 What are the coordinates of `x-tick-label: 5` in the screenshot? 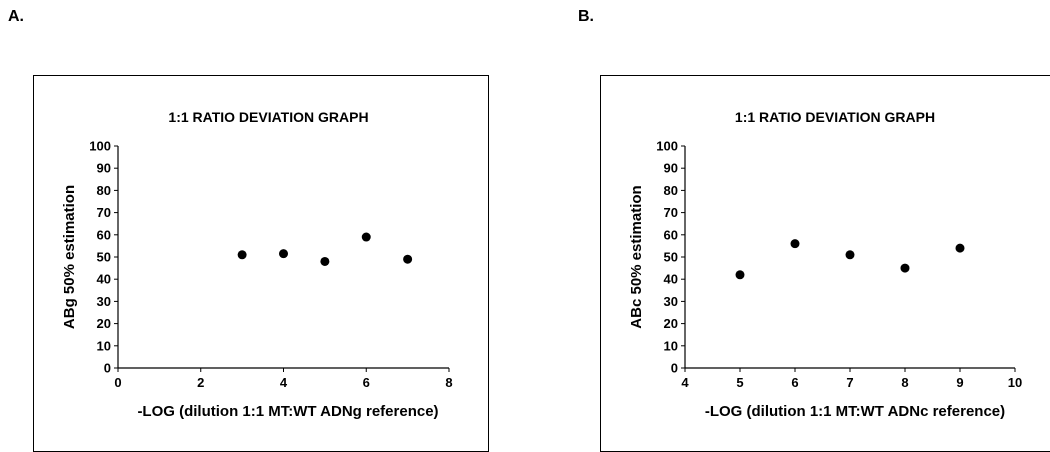 It's located at (739, 382).